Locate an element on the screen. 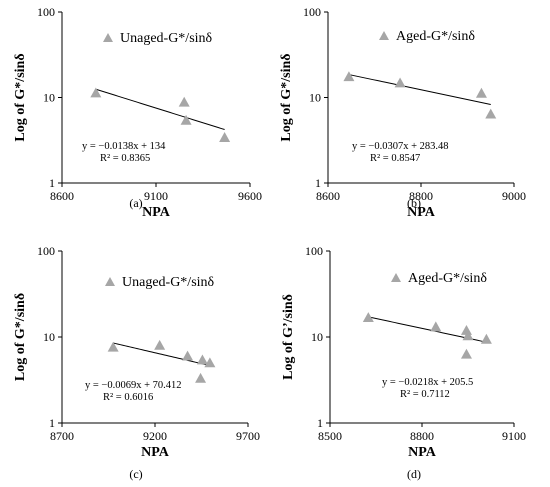 The width and height of the screenshot is (550, 487). x-tick-label: 9200 is located at coordinates (155, 436).